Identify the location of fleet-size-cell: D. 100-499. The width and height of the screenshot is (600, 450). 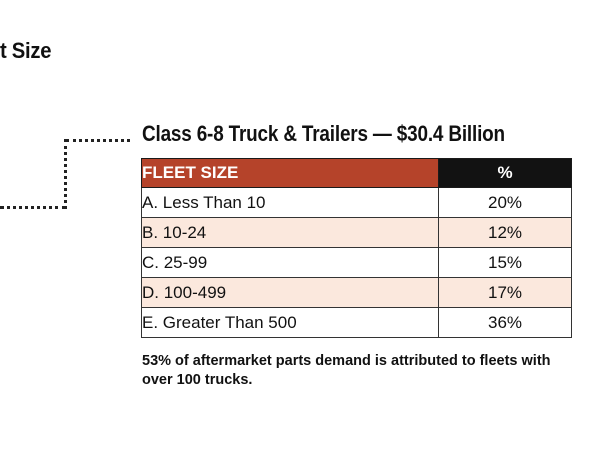
(290, 292).